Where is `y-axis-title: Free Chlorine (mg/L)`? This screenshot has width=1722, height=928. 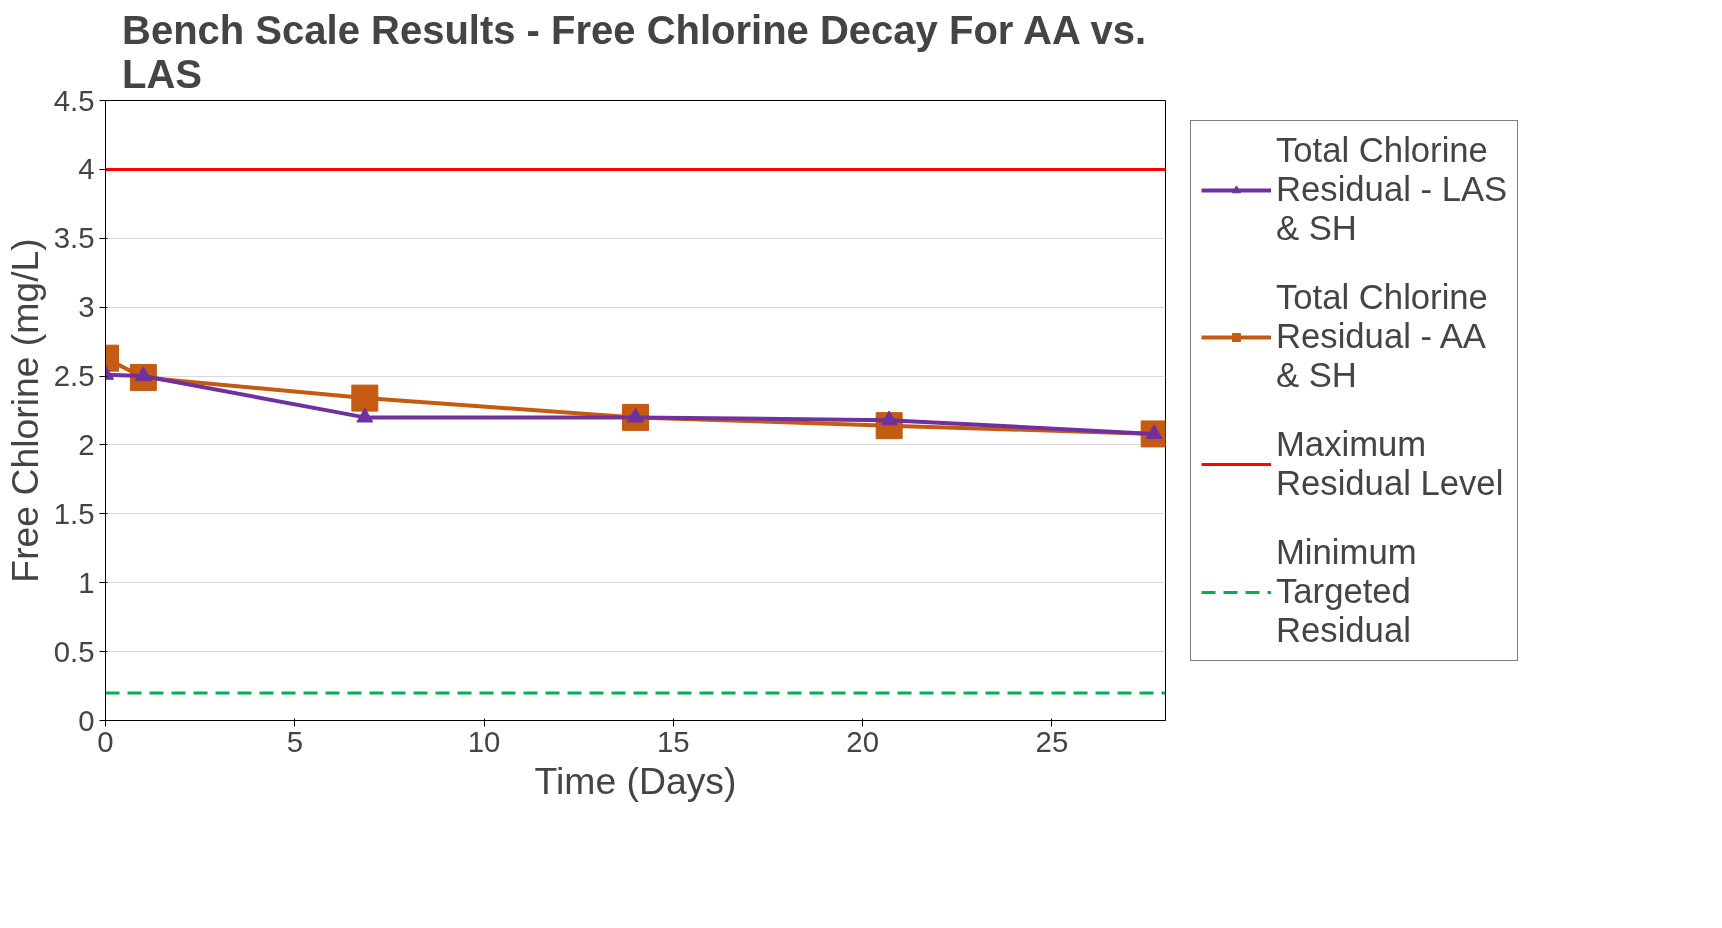 y-axis-title: Free Chlorine (mg/L) is located at coordinates (24, 410).